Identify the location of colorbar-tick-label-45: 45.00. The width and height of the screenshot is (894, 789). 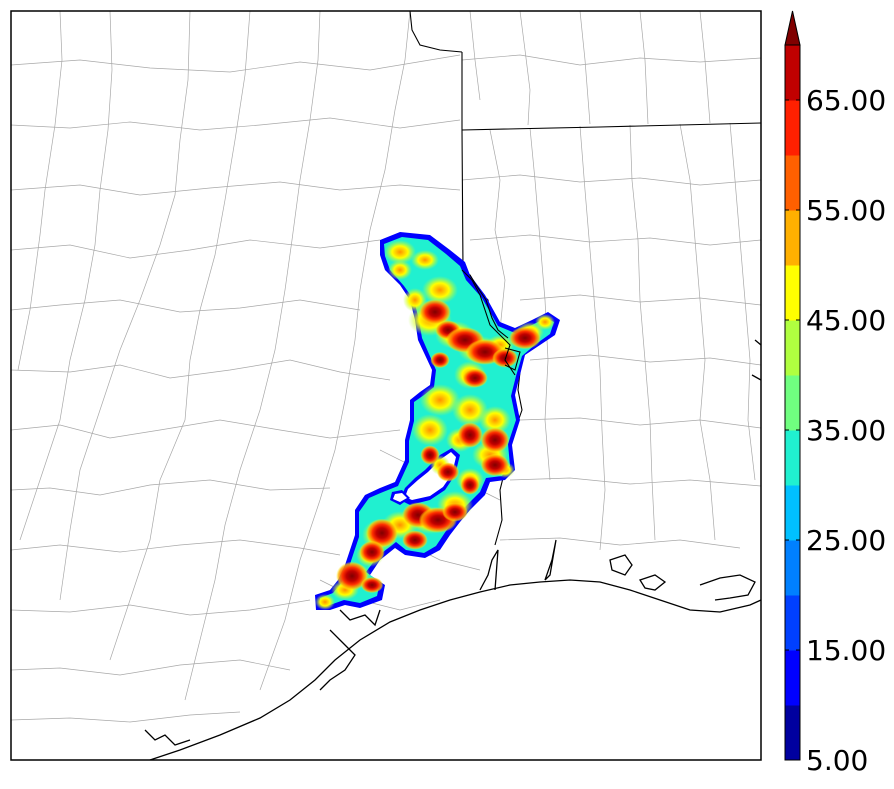
(846, 320).